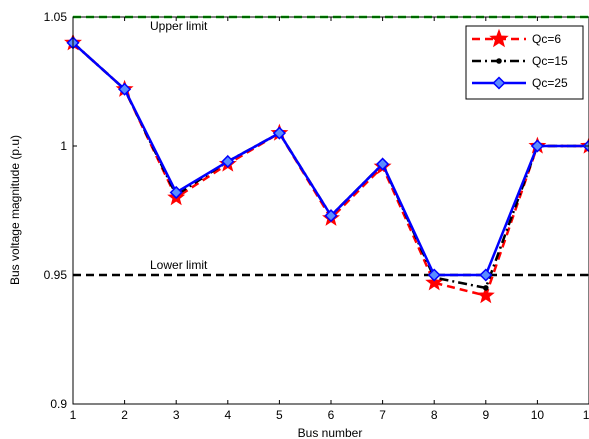  What do you see at coordinates (58, 404) in the screenshot?
I see `y-tick-label-1: 0.9` at bounding box center [58, 404].